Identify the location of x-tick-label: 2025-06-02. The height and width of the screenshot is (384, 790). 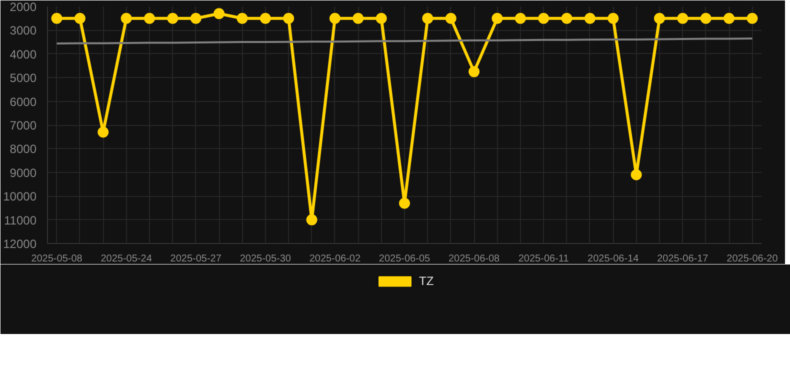
(335, 259).